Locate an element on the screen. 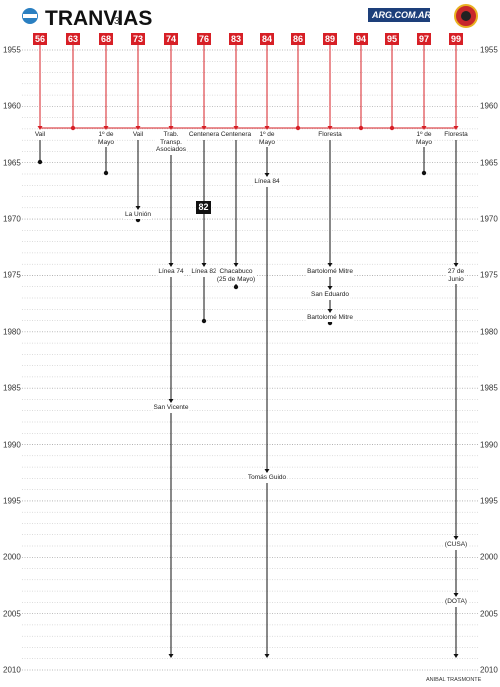 Image resolution: width=500 pixels, height=687 pixels. line-number: 95 is located at coordinates (392, 39).